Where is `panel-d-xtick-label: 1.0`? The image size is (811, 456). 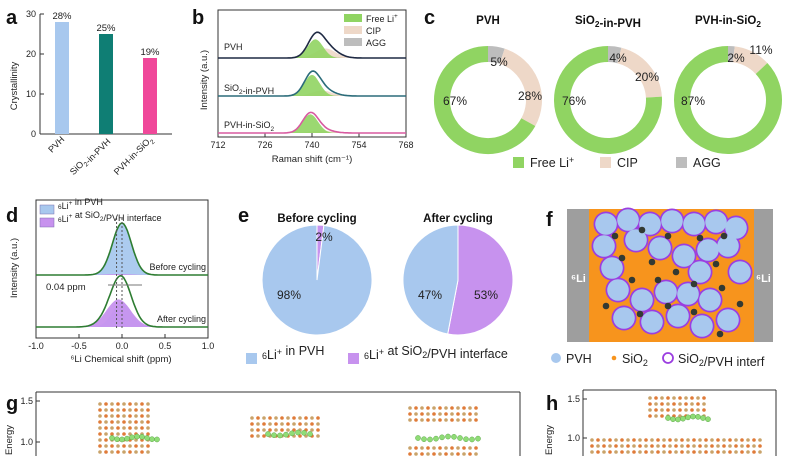
panel-d-xtick-label: 1.0 is located at coordinates (208, 346).